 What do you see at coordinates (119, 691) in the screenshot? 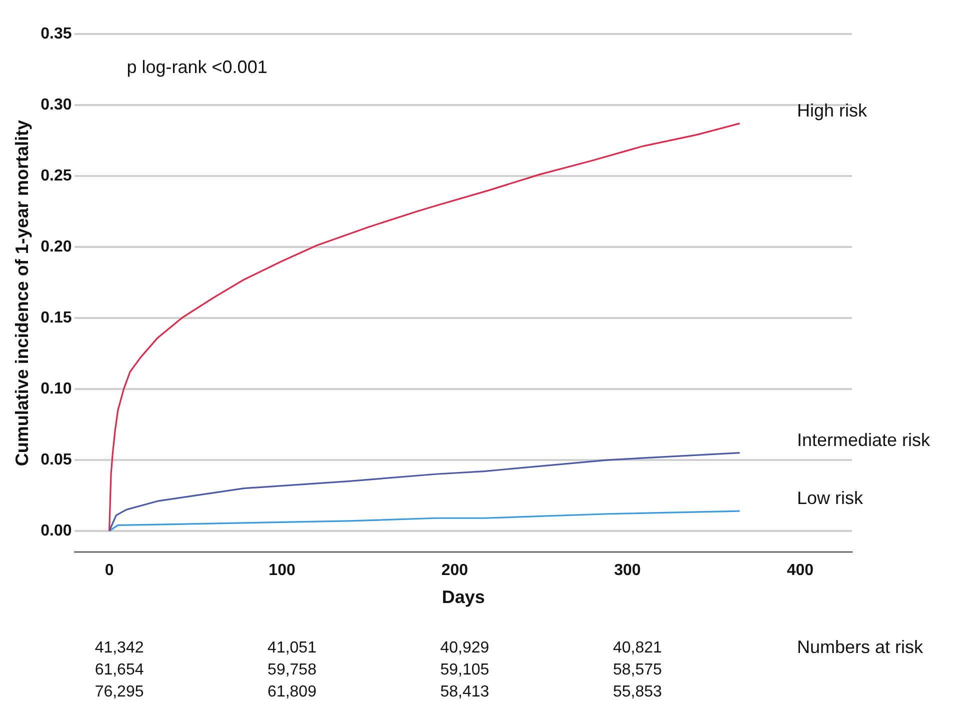
I see `text: 76,295` at bounding box center [119, 691].